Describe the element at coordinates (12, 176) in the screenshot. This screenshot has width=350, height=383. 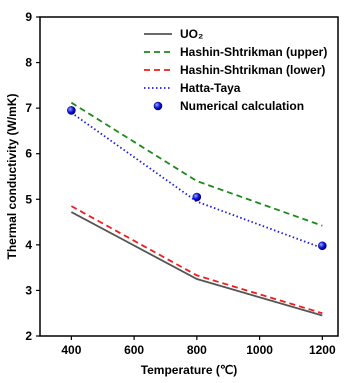
I see `y-axis-label: Thermal conductivity (W/mK)` at that location.